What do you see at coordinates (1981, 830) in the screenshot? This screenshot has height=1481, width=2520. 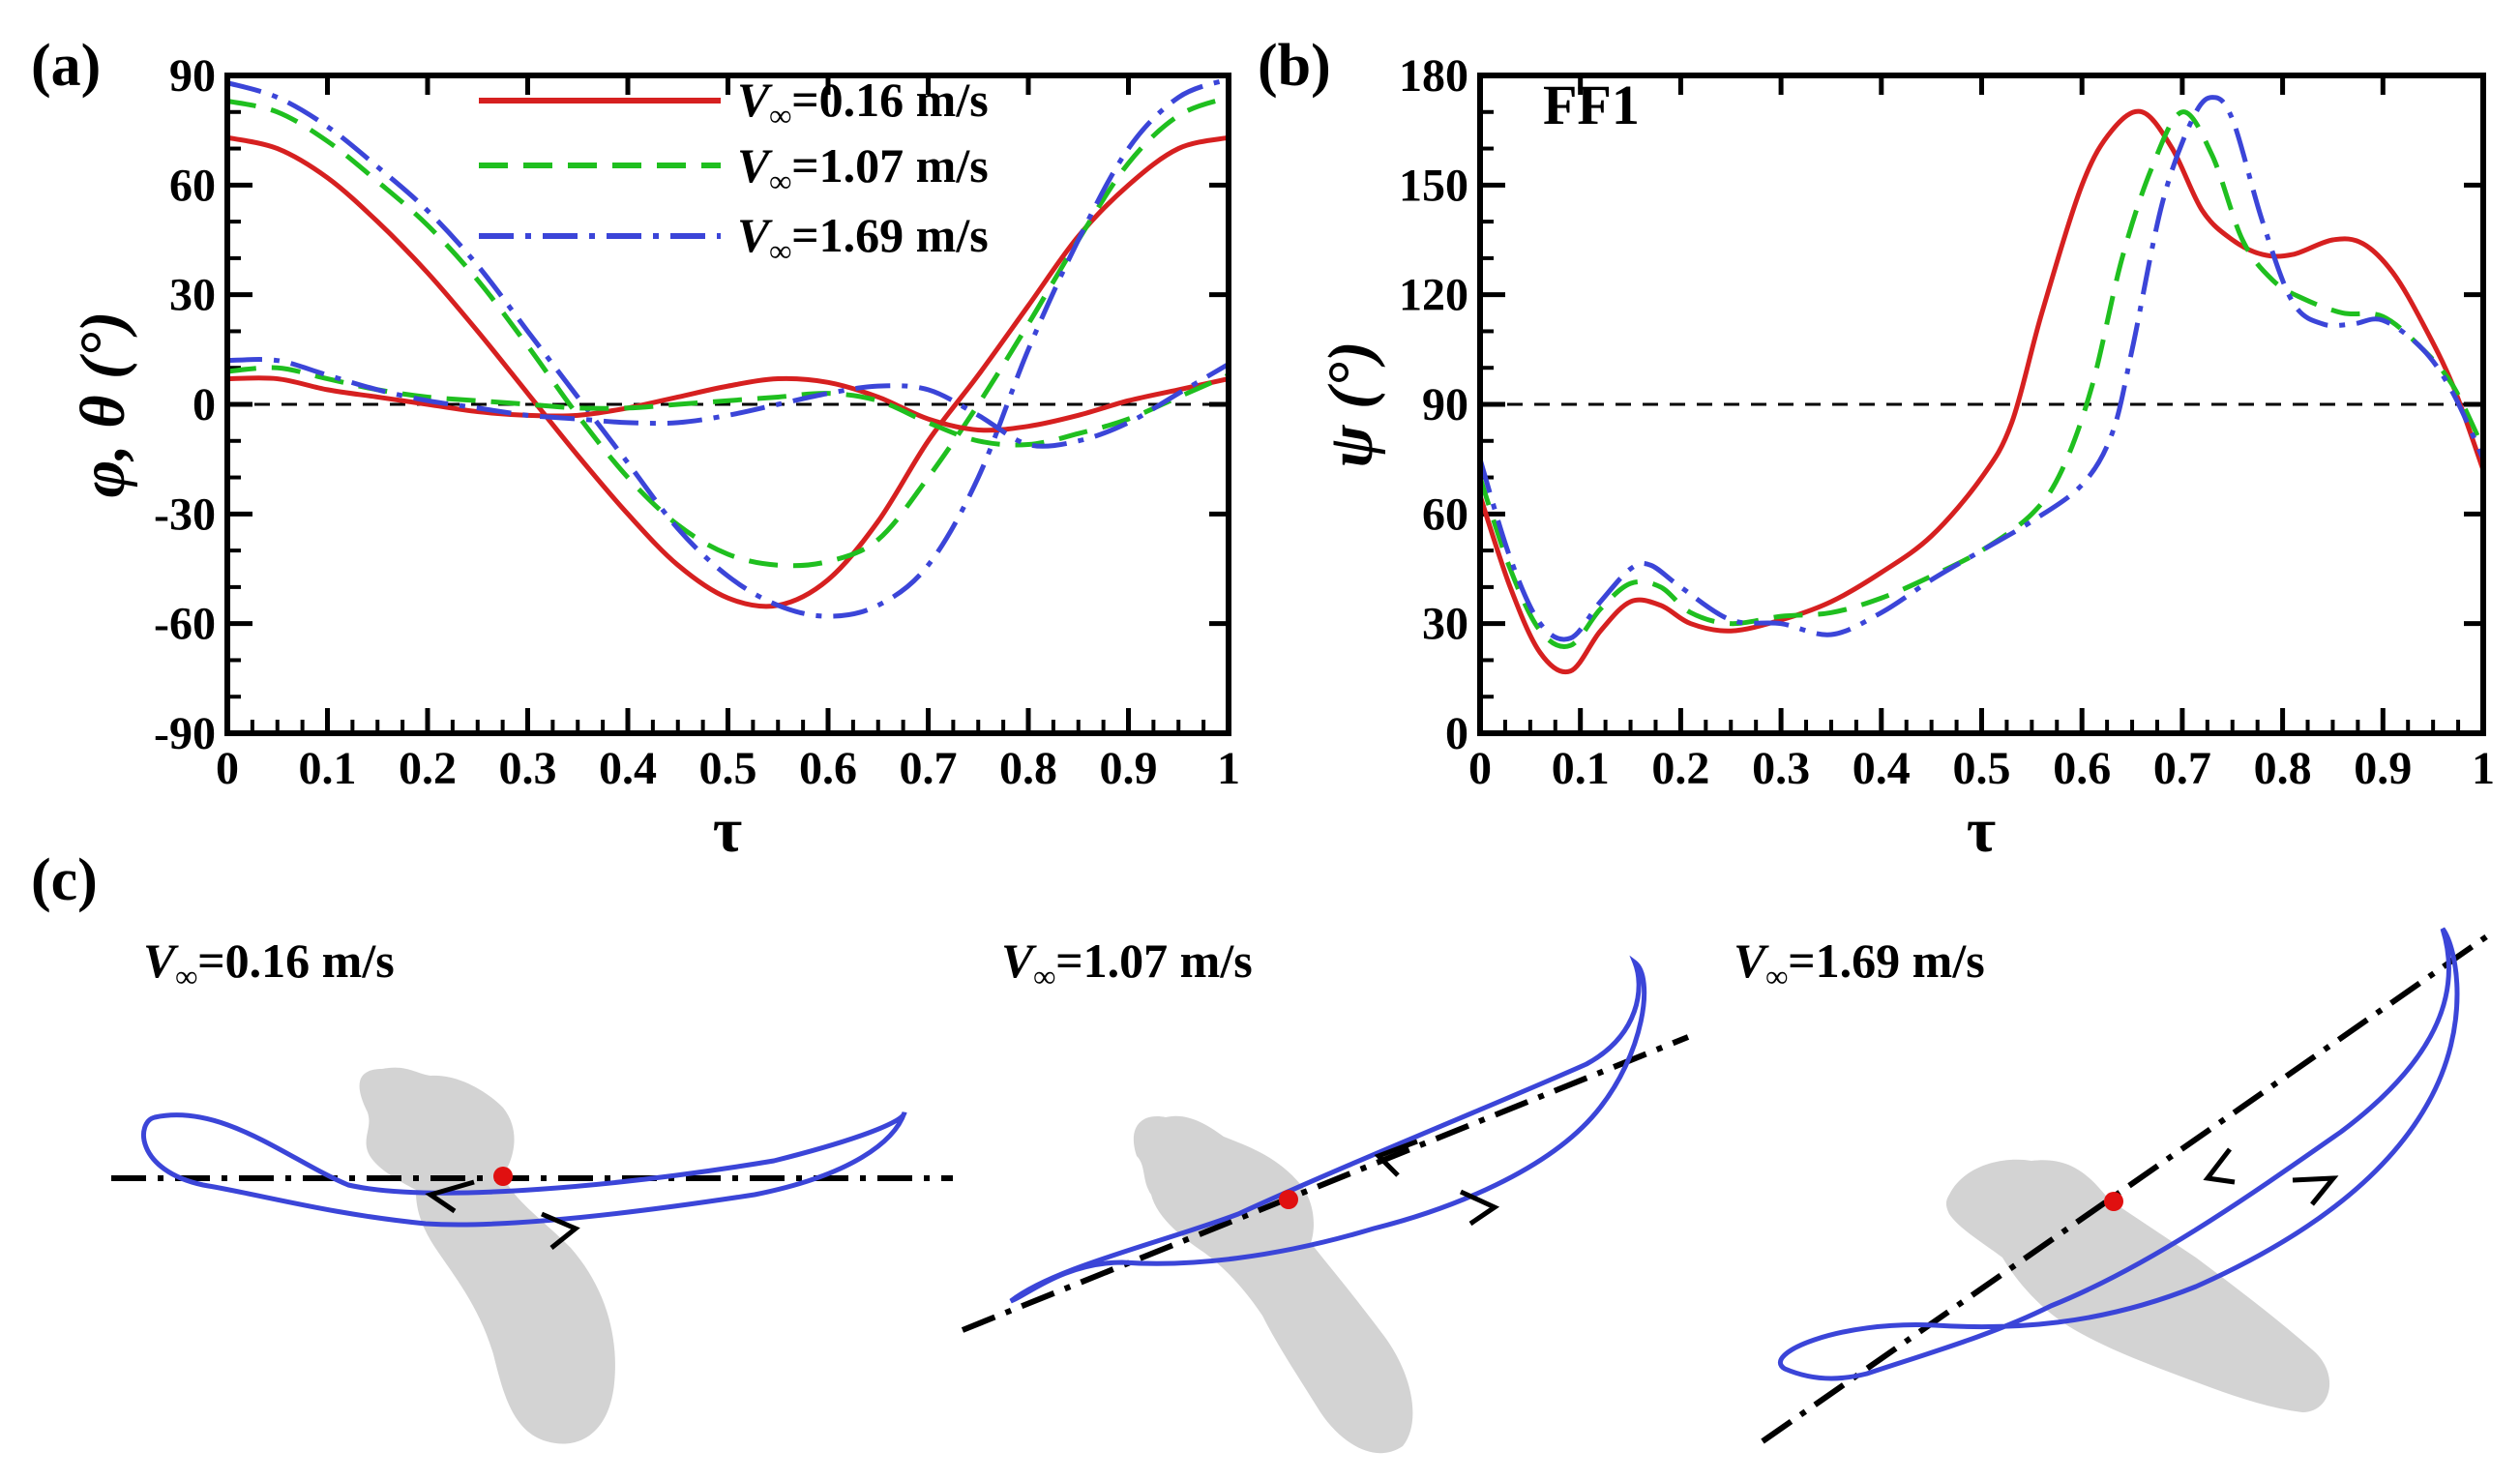 I see `panel-b-xlabel: τ` at bounding box center [1981, 830].